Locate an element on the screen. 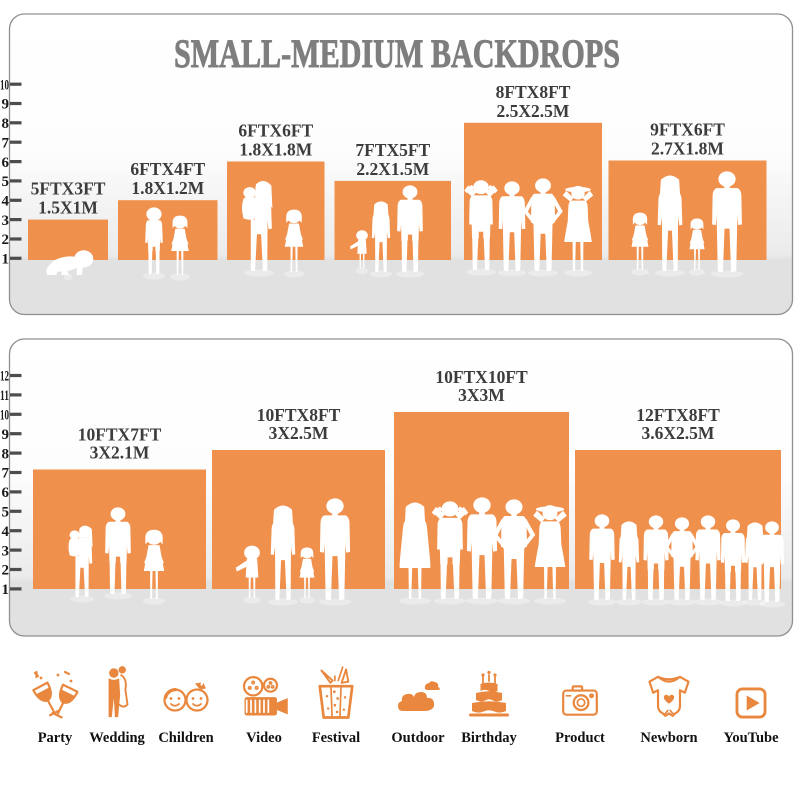 The width and height of the screenshot is (800, 800). svg-text: Birthday is located at coordinates (489, 738).